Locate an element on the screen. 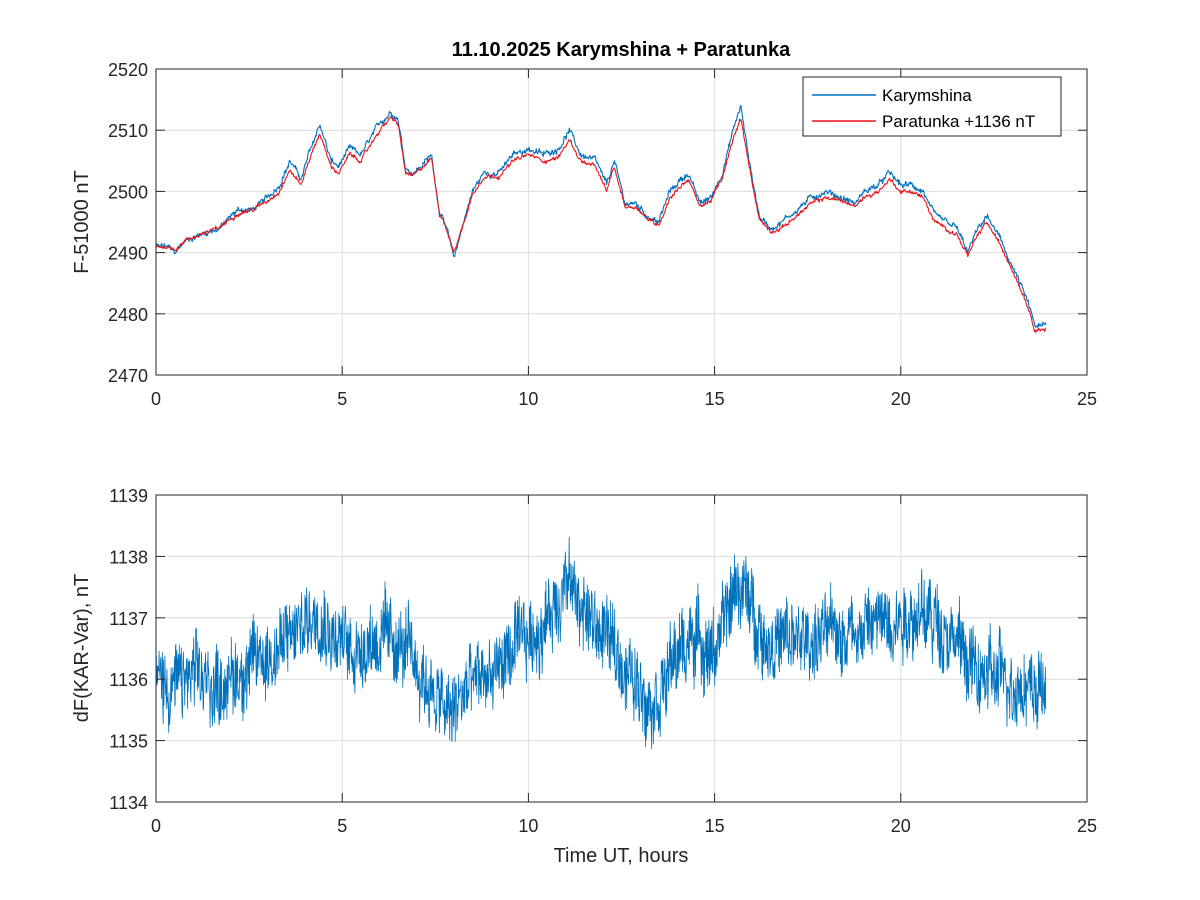 The image size is (1200, 900). bottom-plot-ytick-label: 1139 is located at coordinates (128, 496).